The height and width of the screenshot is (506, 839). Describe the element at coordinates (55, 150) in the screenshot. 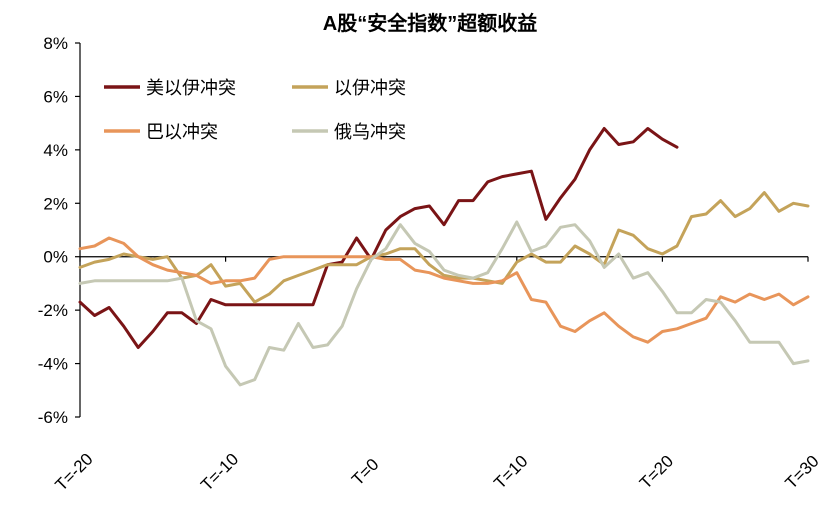

I see `y-tick-label: 4%` at that location.